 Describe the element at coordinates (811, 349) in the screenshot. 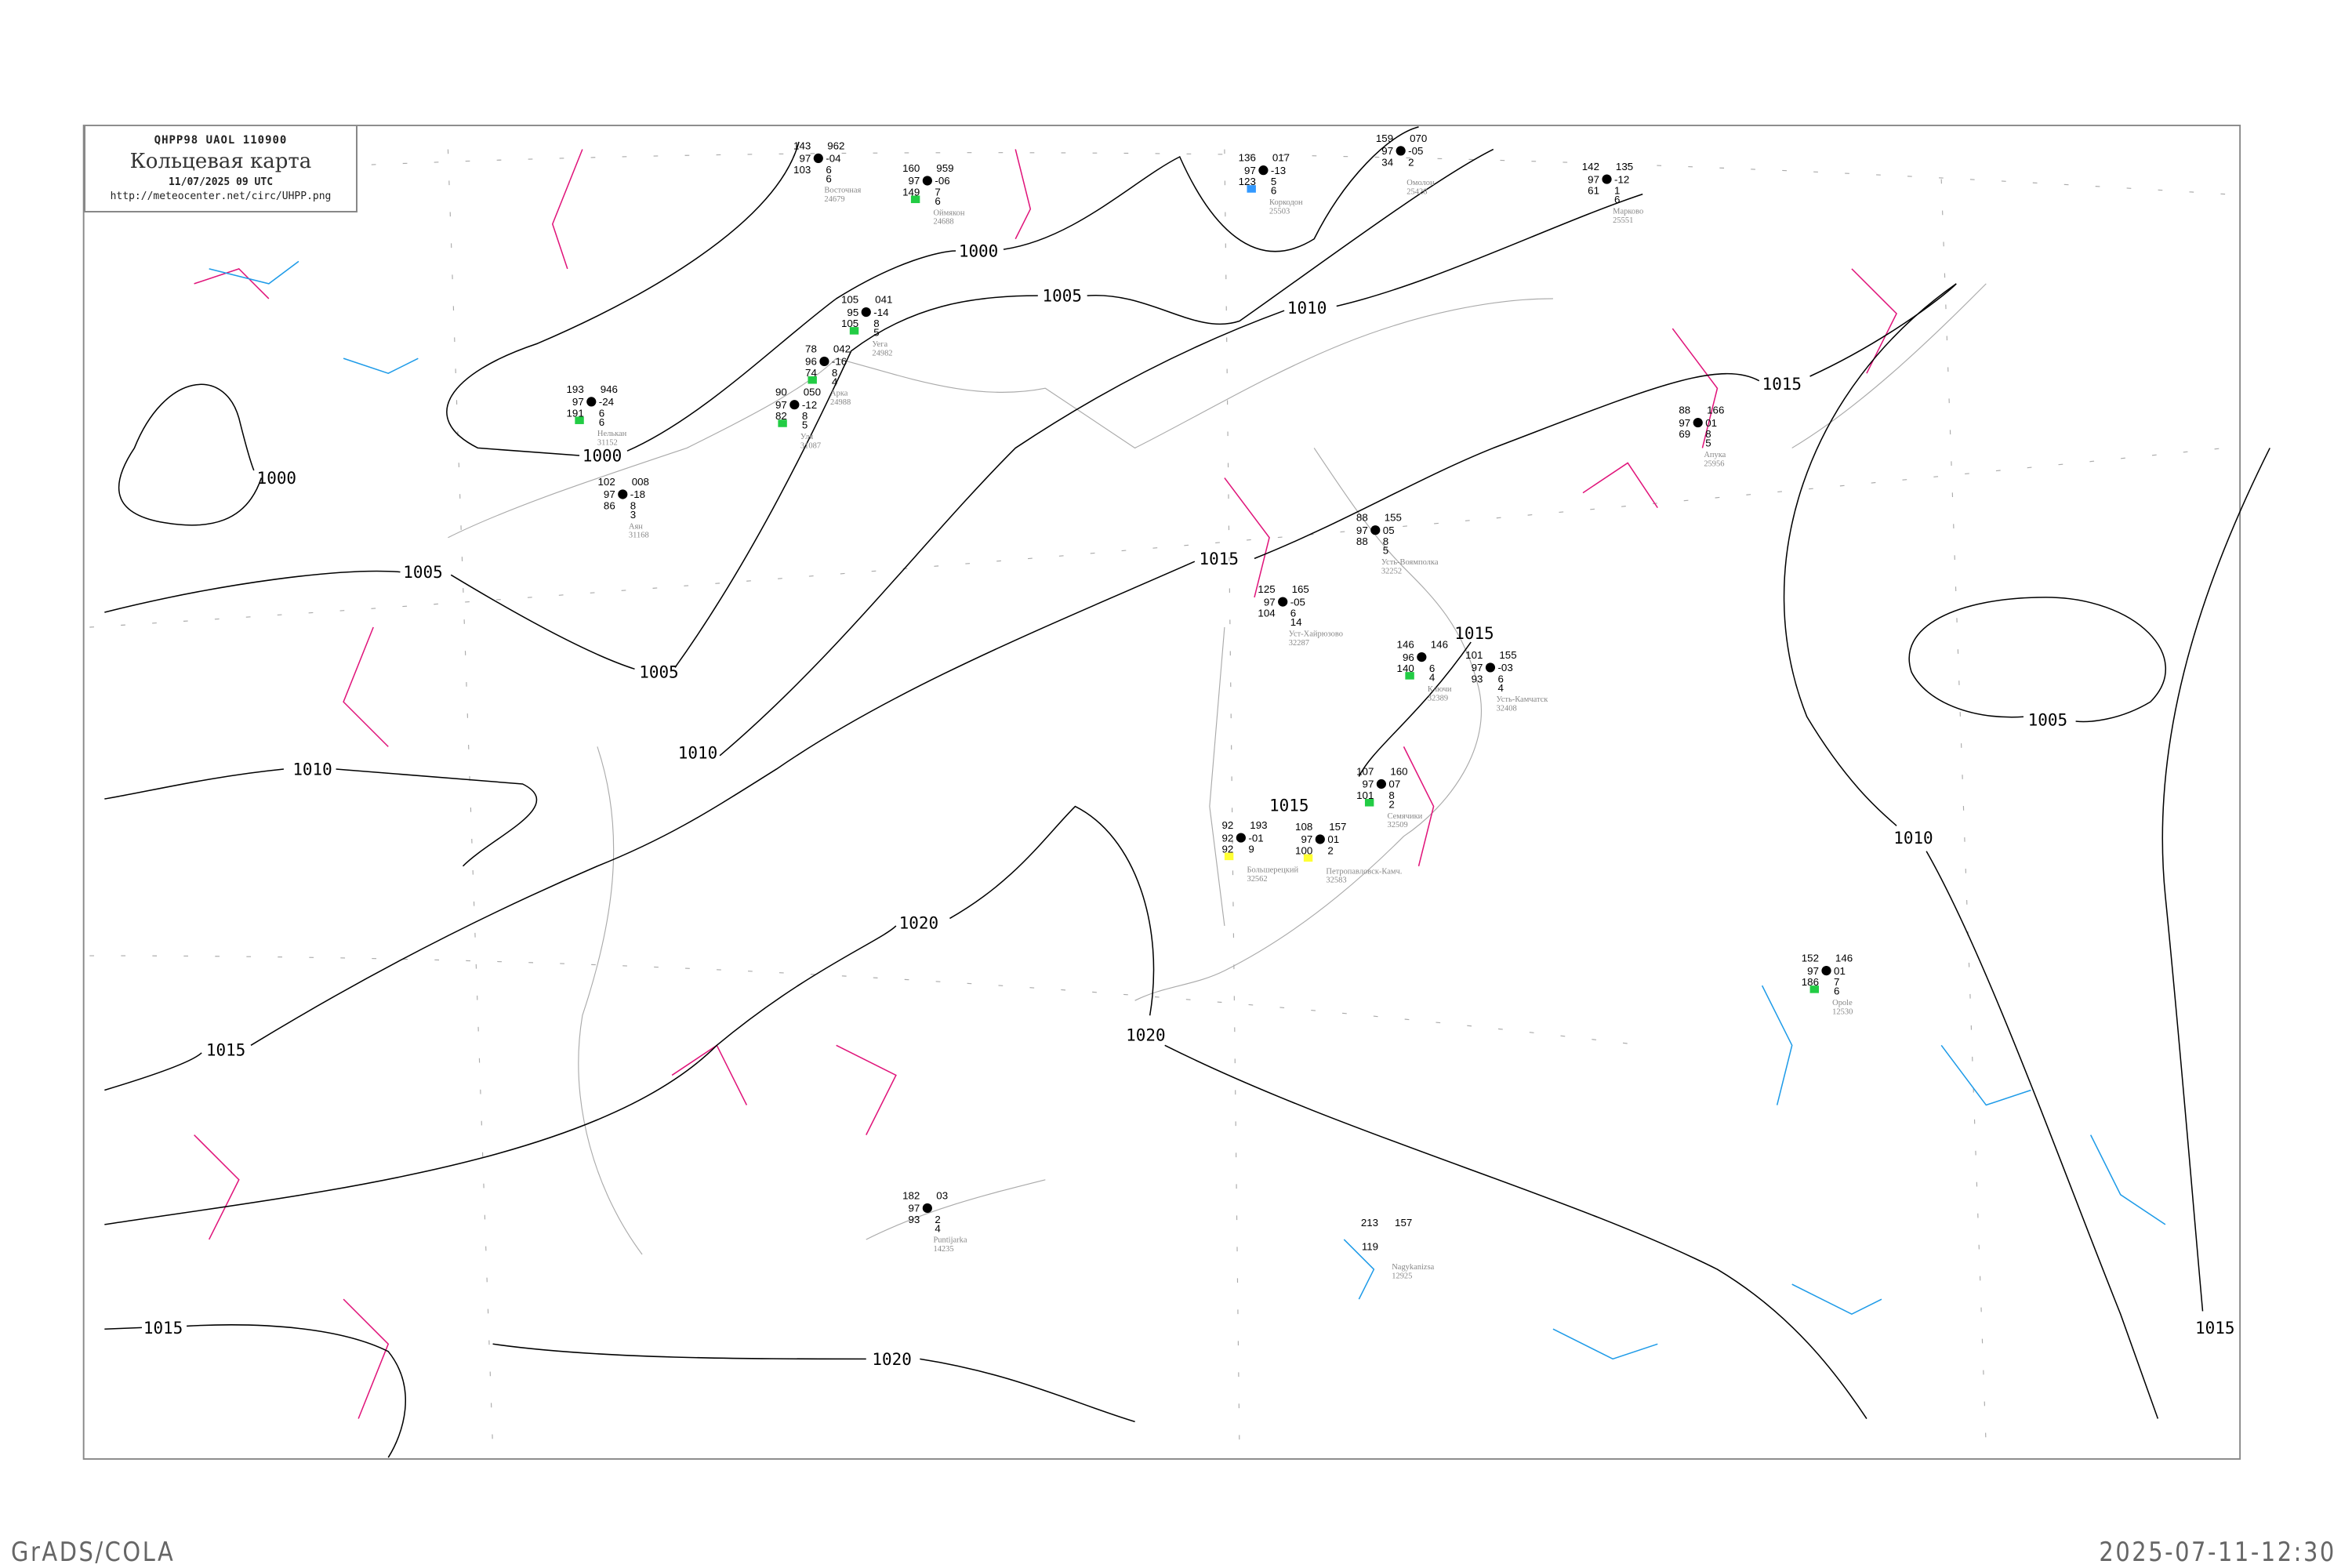

I see `station-pressure: 78` at that location.